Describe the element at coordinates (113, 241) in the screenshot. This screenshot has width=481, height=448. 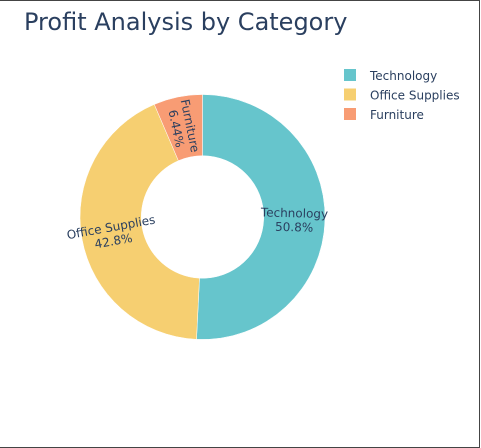
I see `slice-label-percent: 42.8%` at that location.